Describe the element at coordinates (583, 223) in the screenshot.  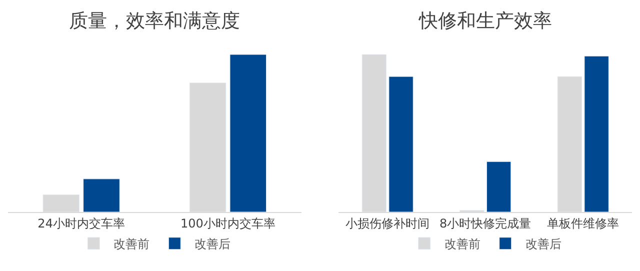
I see `x-tick-label: 单板件维修率` at that location.